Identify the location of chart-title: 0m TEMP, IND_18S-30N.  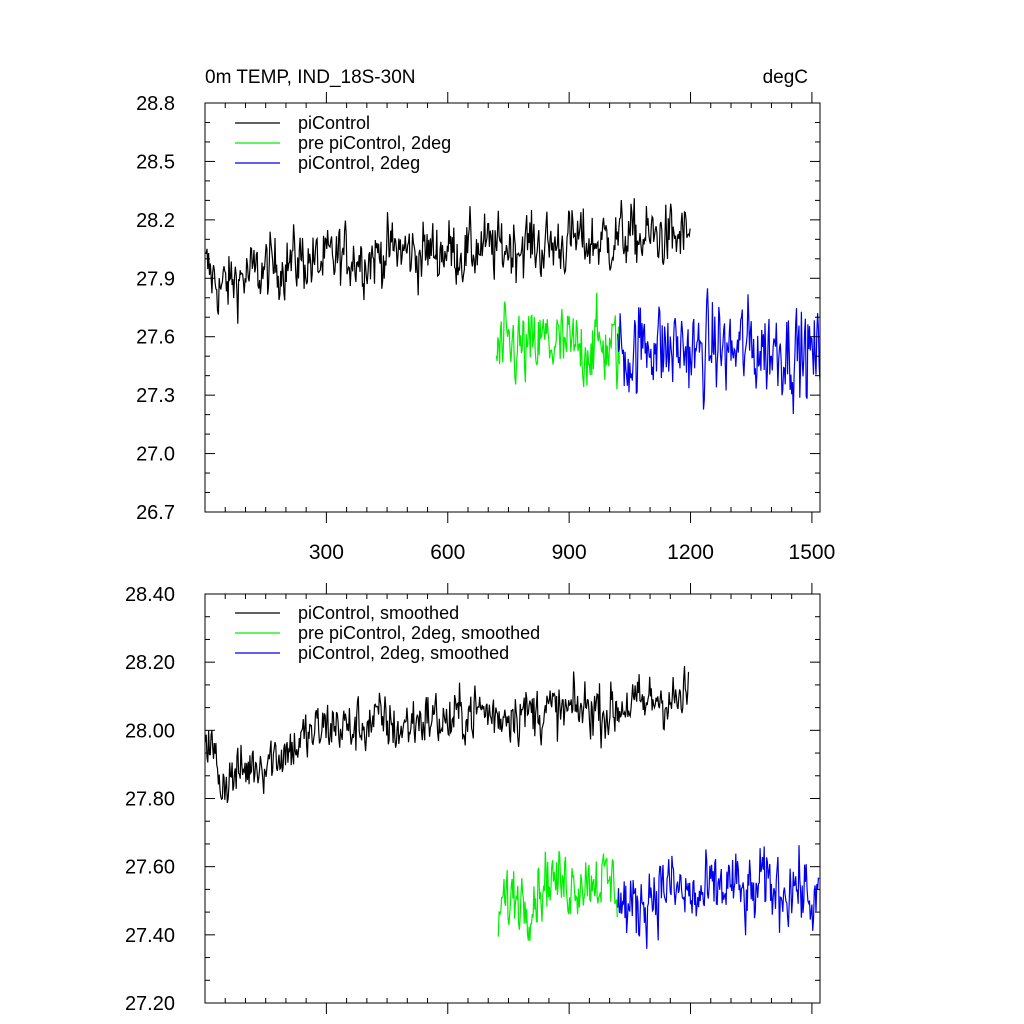
(310, 77).